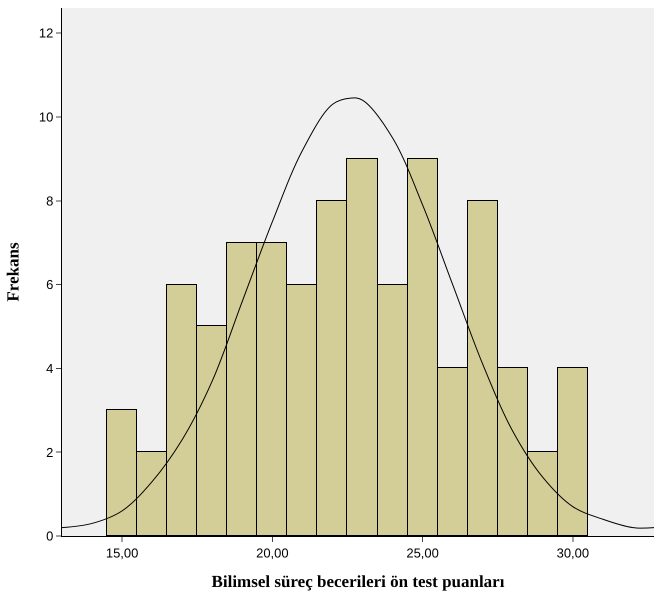 This screenshot has height=594, width=656. I want to click on x-tick-label: 15,00, so click(122, 553).